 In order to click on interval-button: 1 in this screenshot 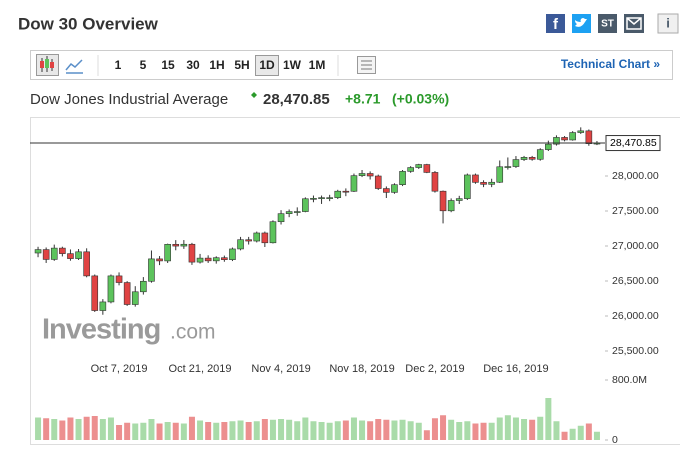, I will do `click(118, 65)`.